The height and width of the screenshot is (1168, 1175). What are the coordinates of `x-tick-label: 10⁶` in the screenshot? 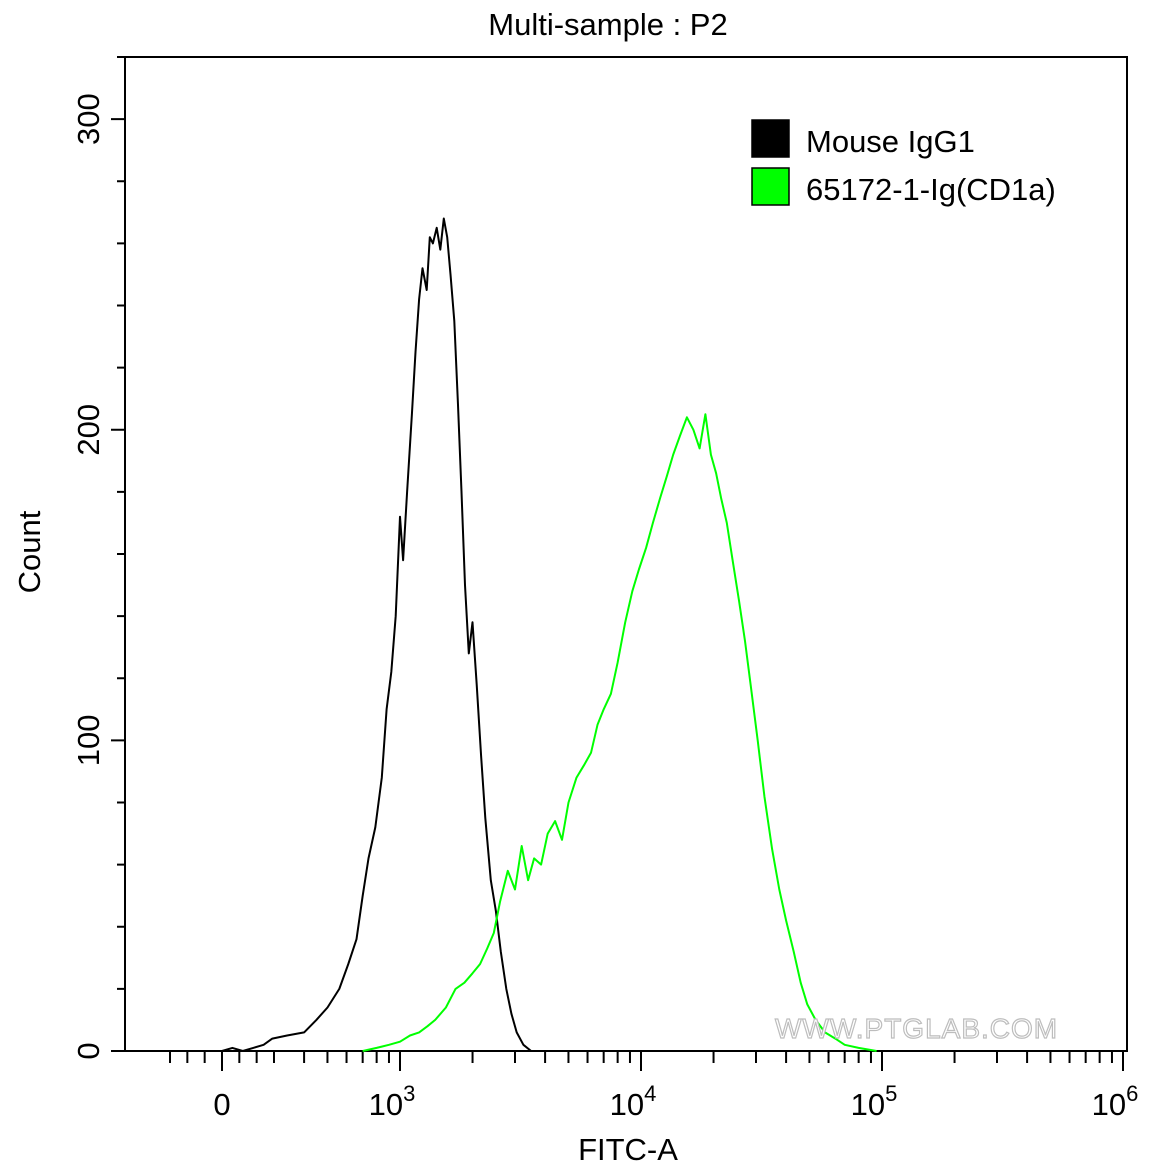 It's located at (1115, 1101).